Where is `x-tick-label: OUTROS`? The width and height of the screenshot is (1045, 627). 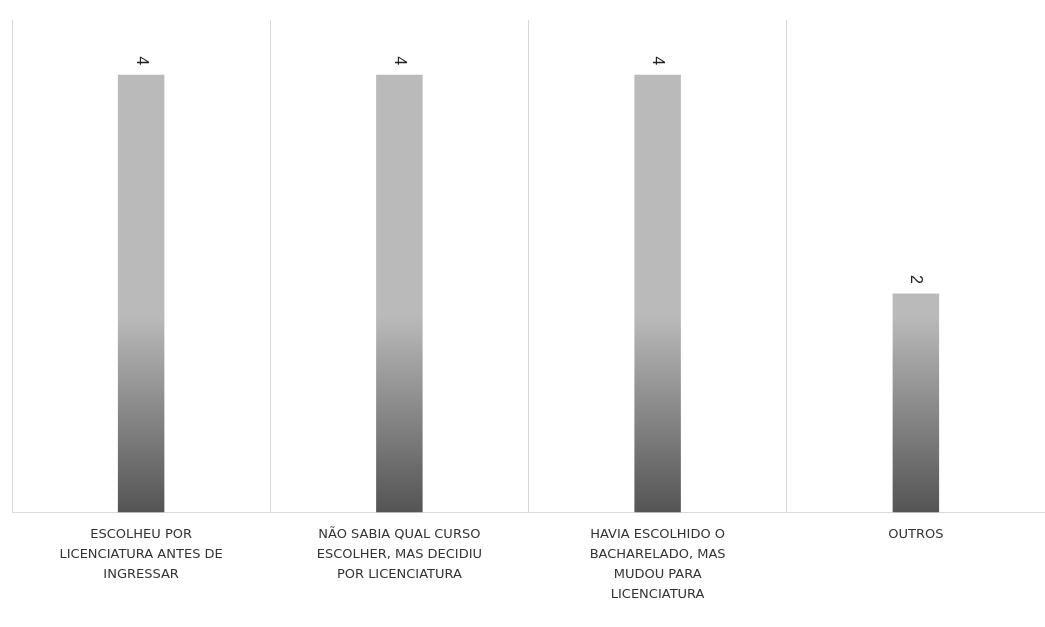
x-tick-label: OUTROS is located at coordinates (916, 533).